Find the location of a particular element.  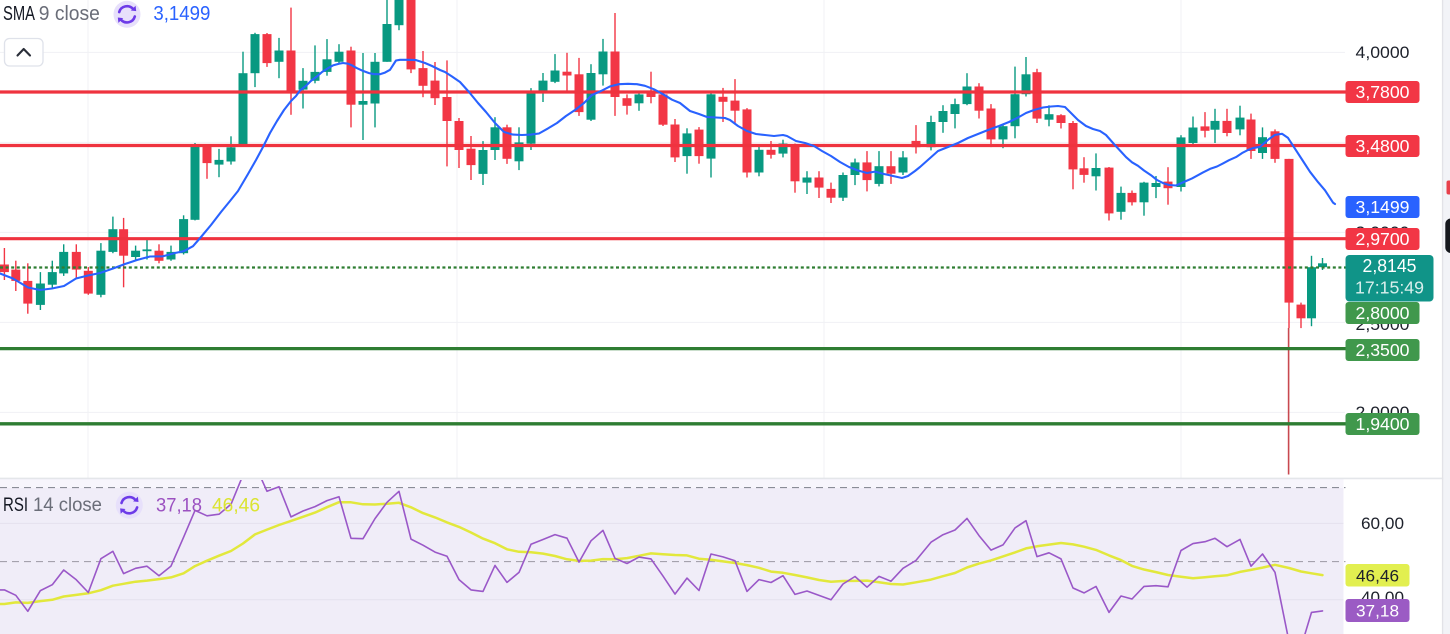

svg-text: 60,00 is located at coordinates (1382, 523).